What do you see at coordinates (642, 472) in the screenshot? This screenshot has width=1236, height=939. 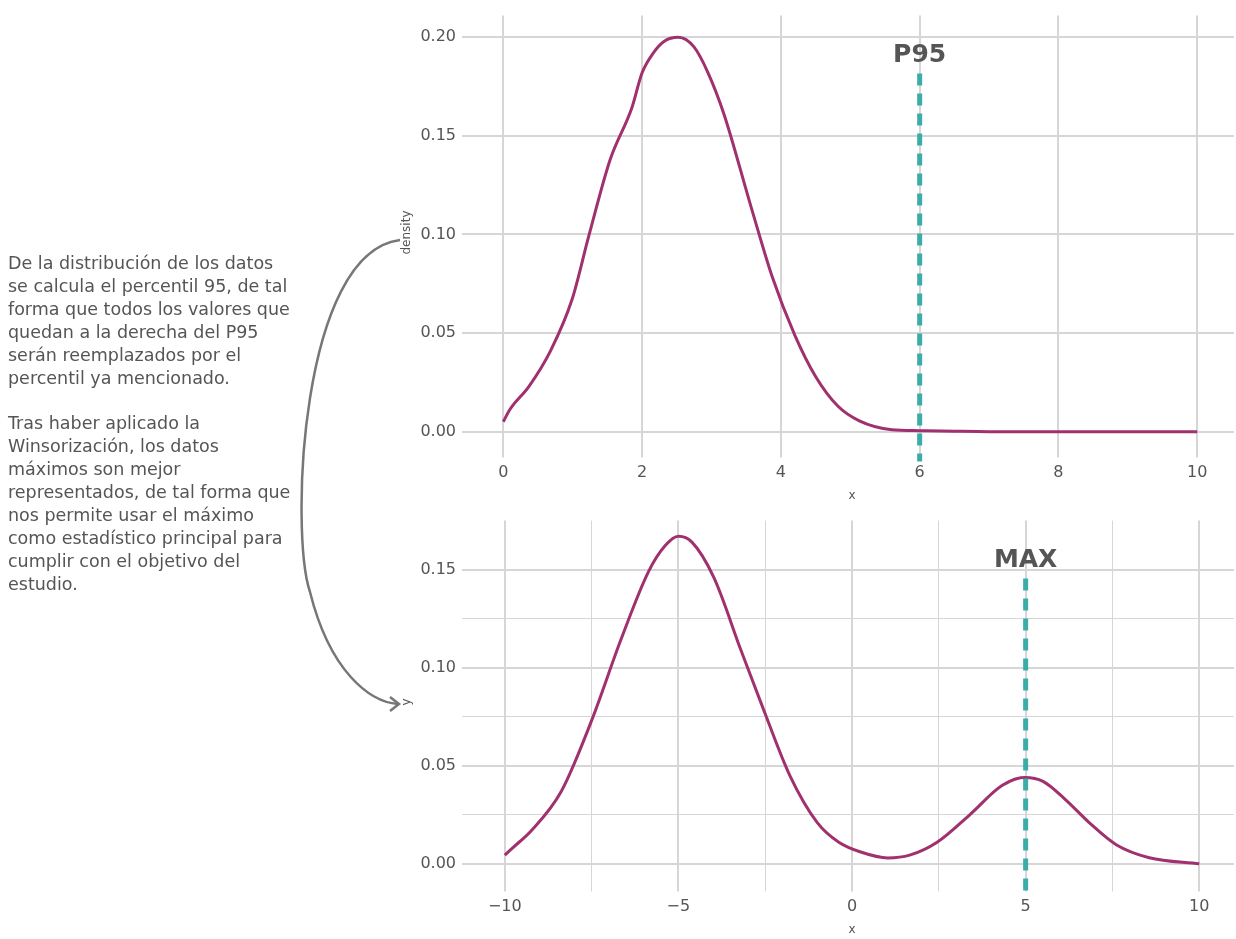 I see `x-tick-label: 2` at bounding box center [642, 472].